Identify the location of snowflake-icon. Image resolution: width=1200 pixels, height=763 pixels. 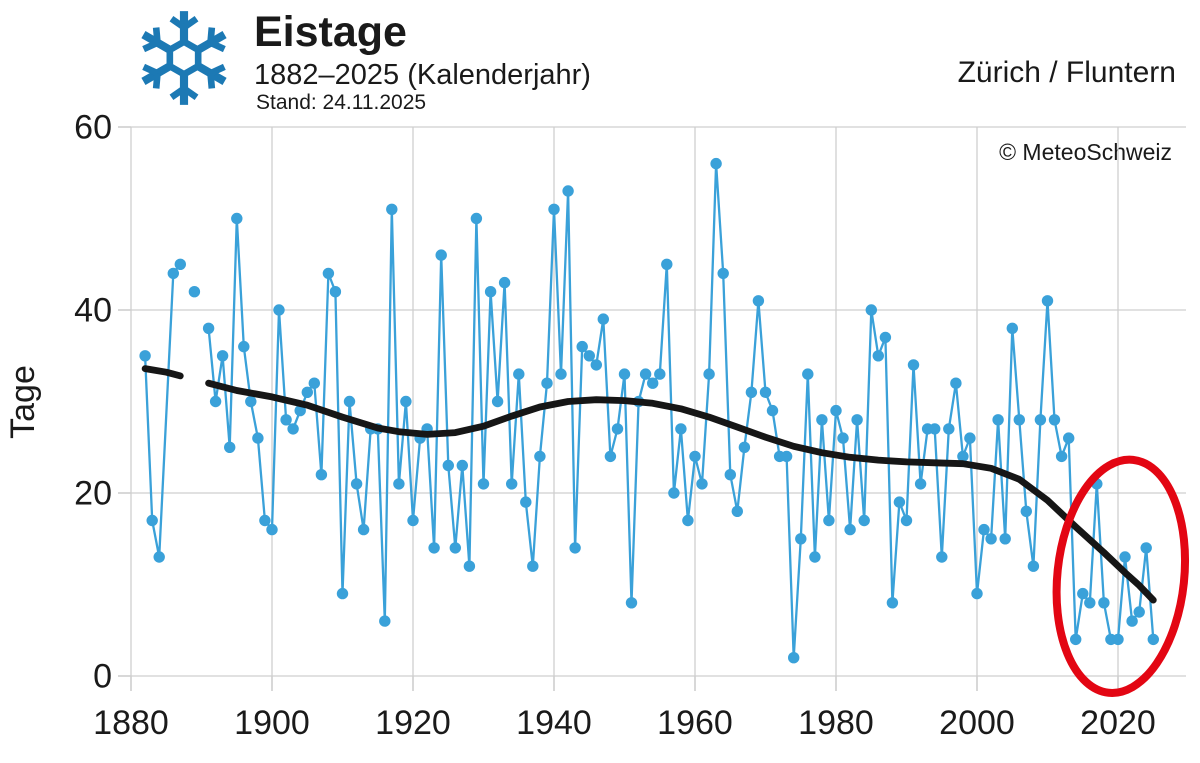
(184, 58).